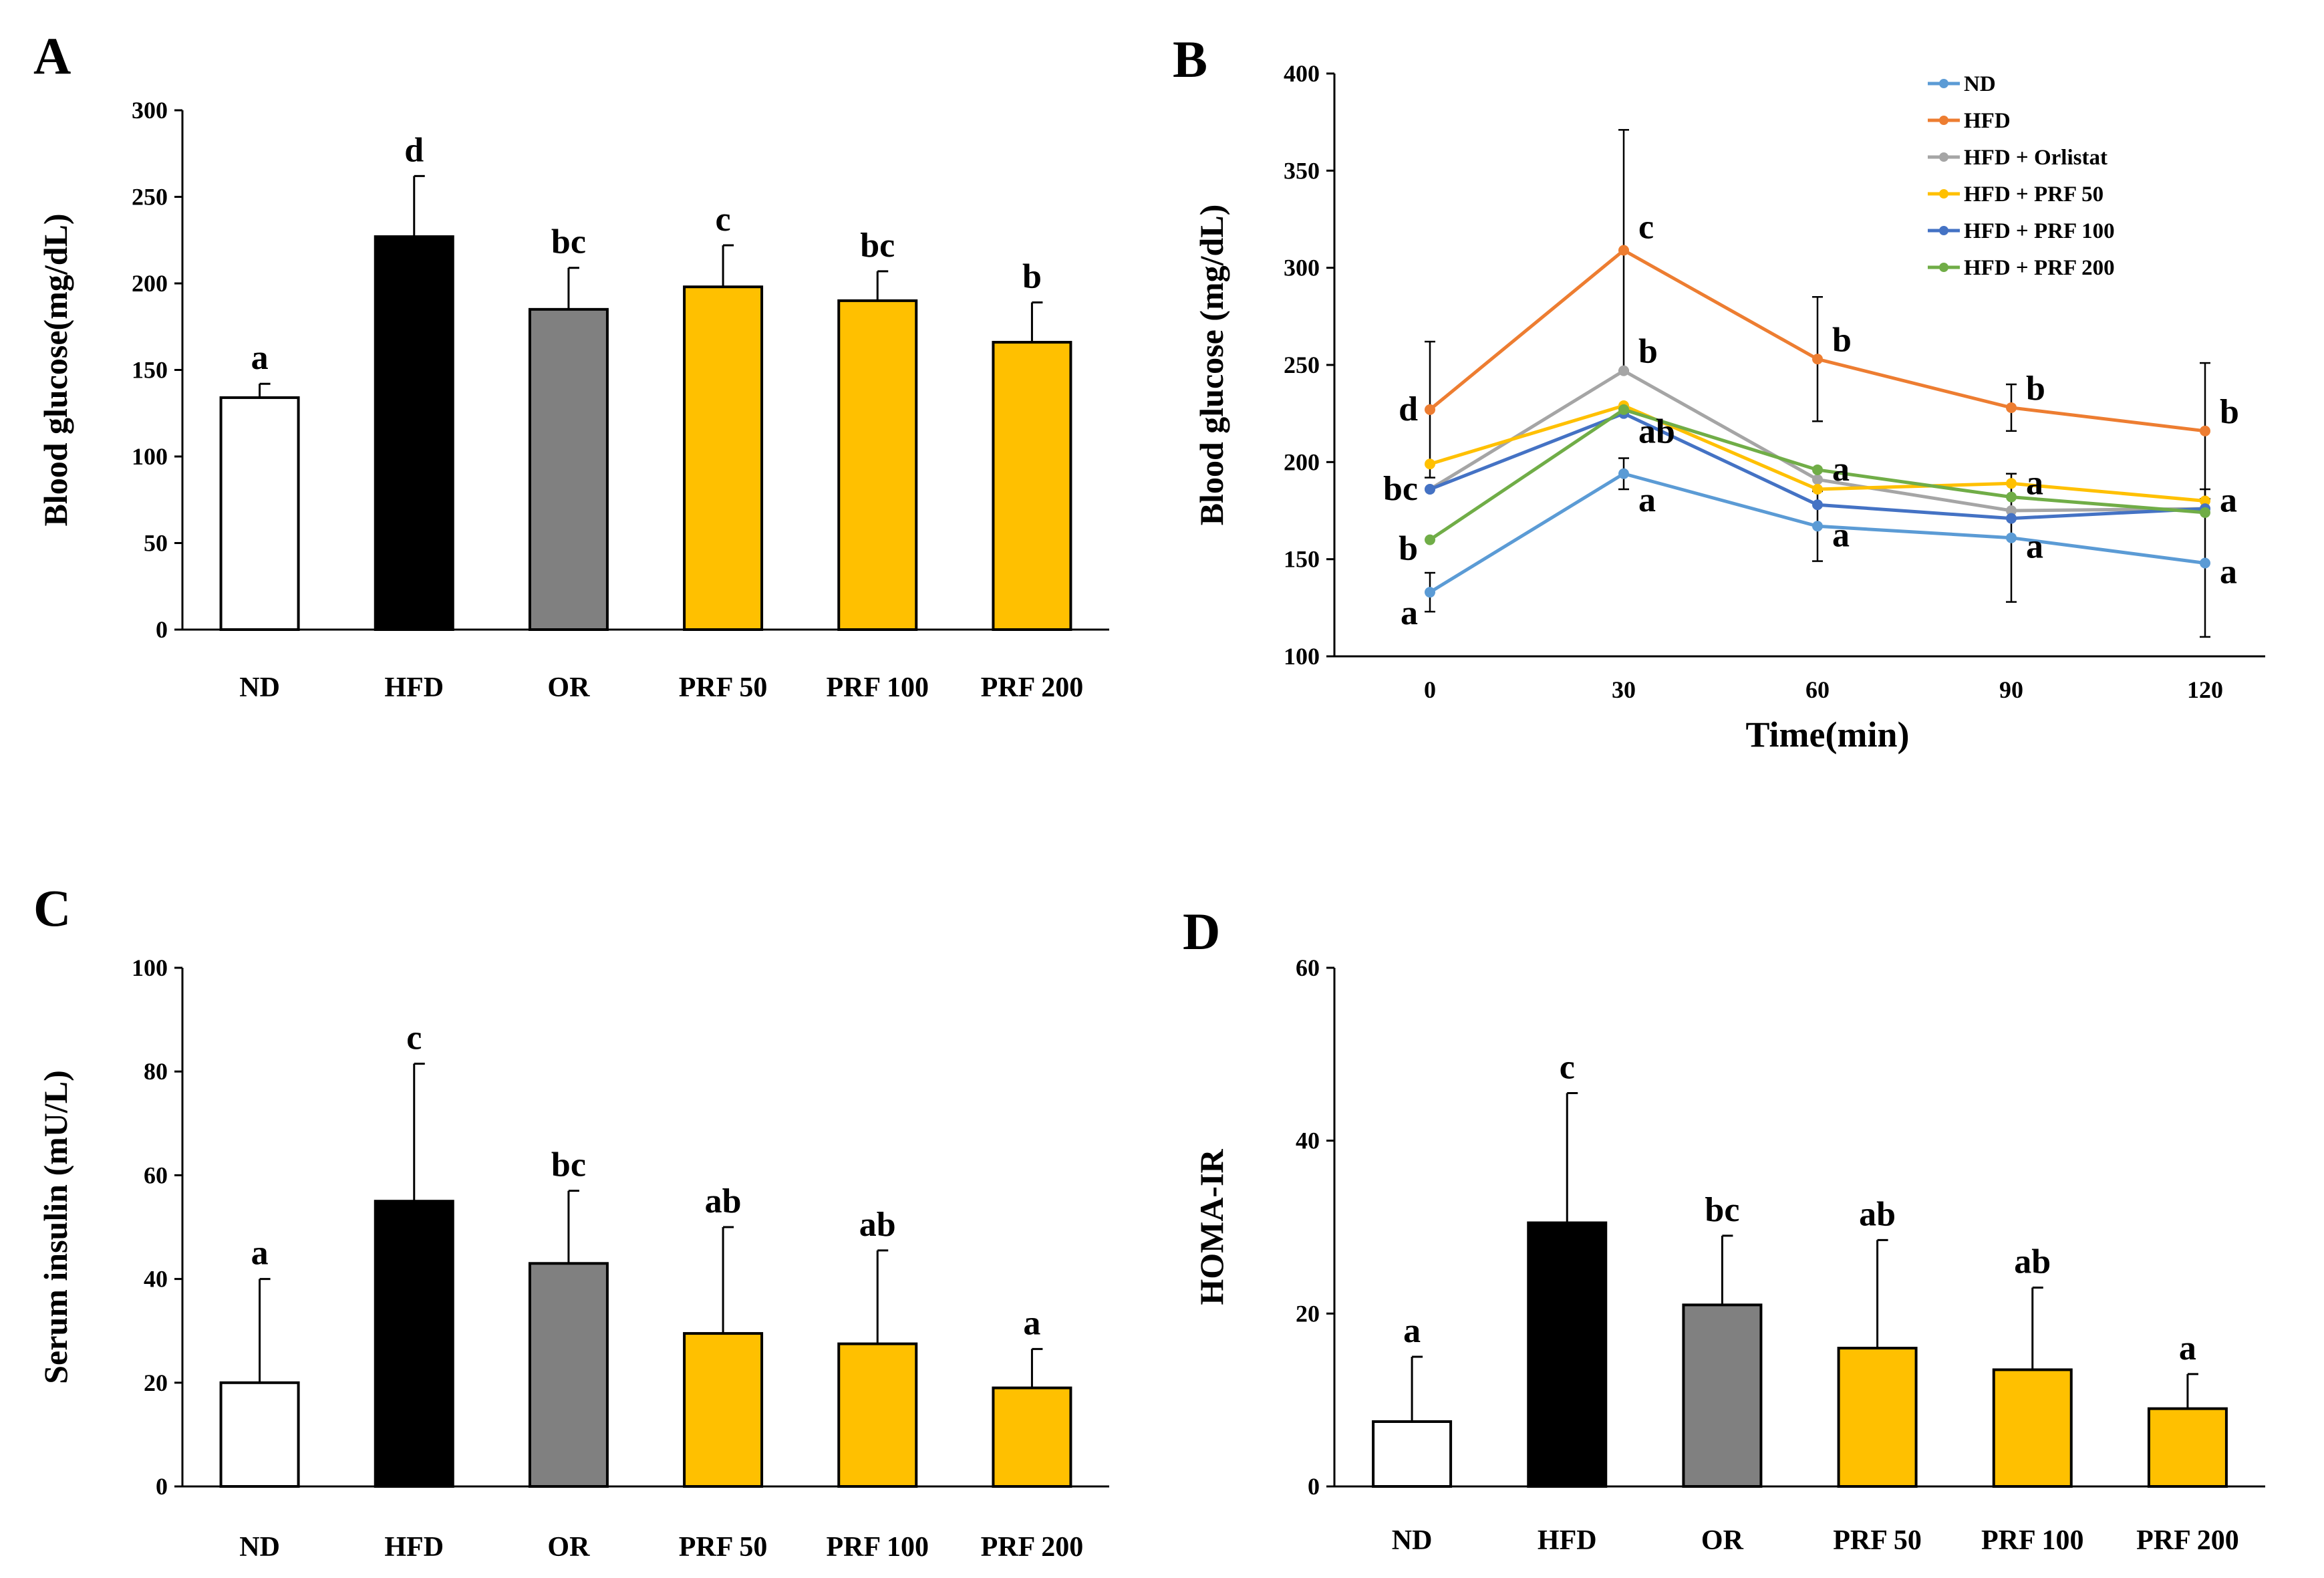 This screenshot has height=1578, width=2324. Describe the element at coordinates (259, 513) in the screenshot. I see `panel-a-bar-nd` at that location.